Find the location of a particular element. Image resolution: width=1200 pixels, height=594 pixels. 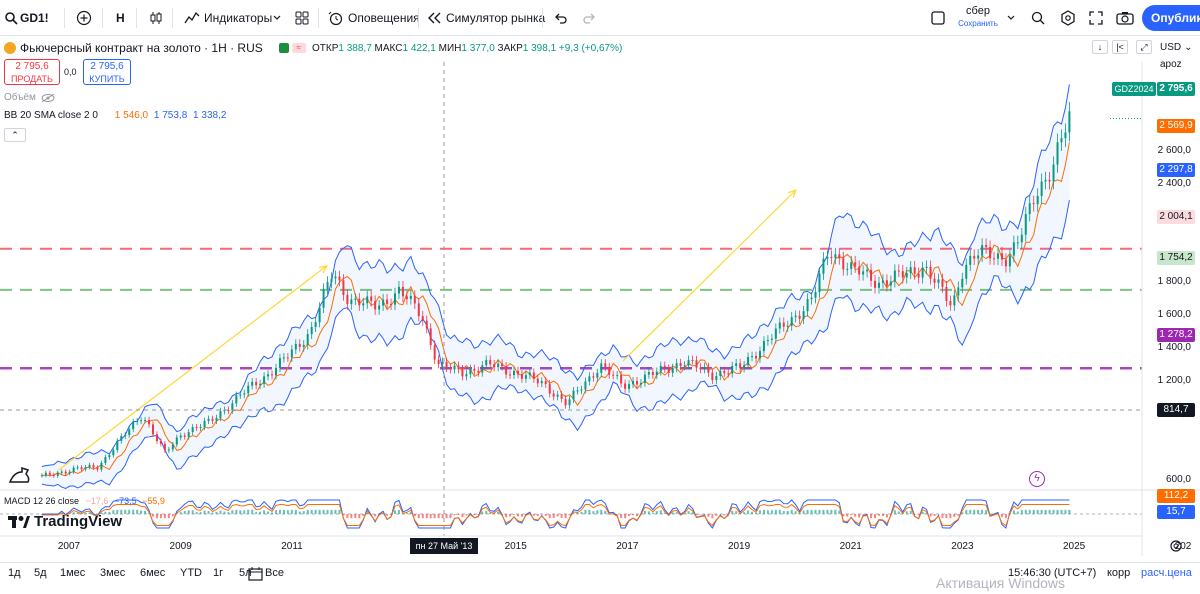

buy-price: 2 795,6 is located at coordinates (107, 66).